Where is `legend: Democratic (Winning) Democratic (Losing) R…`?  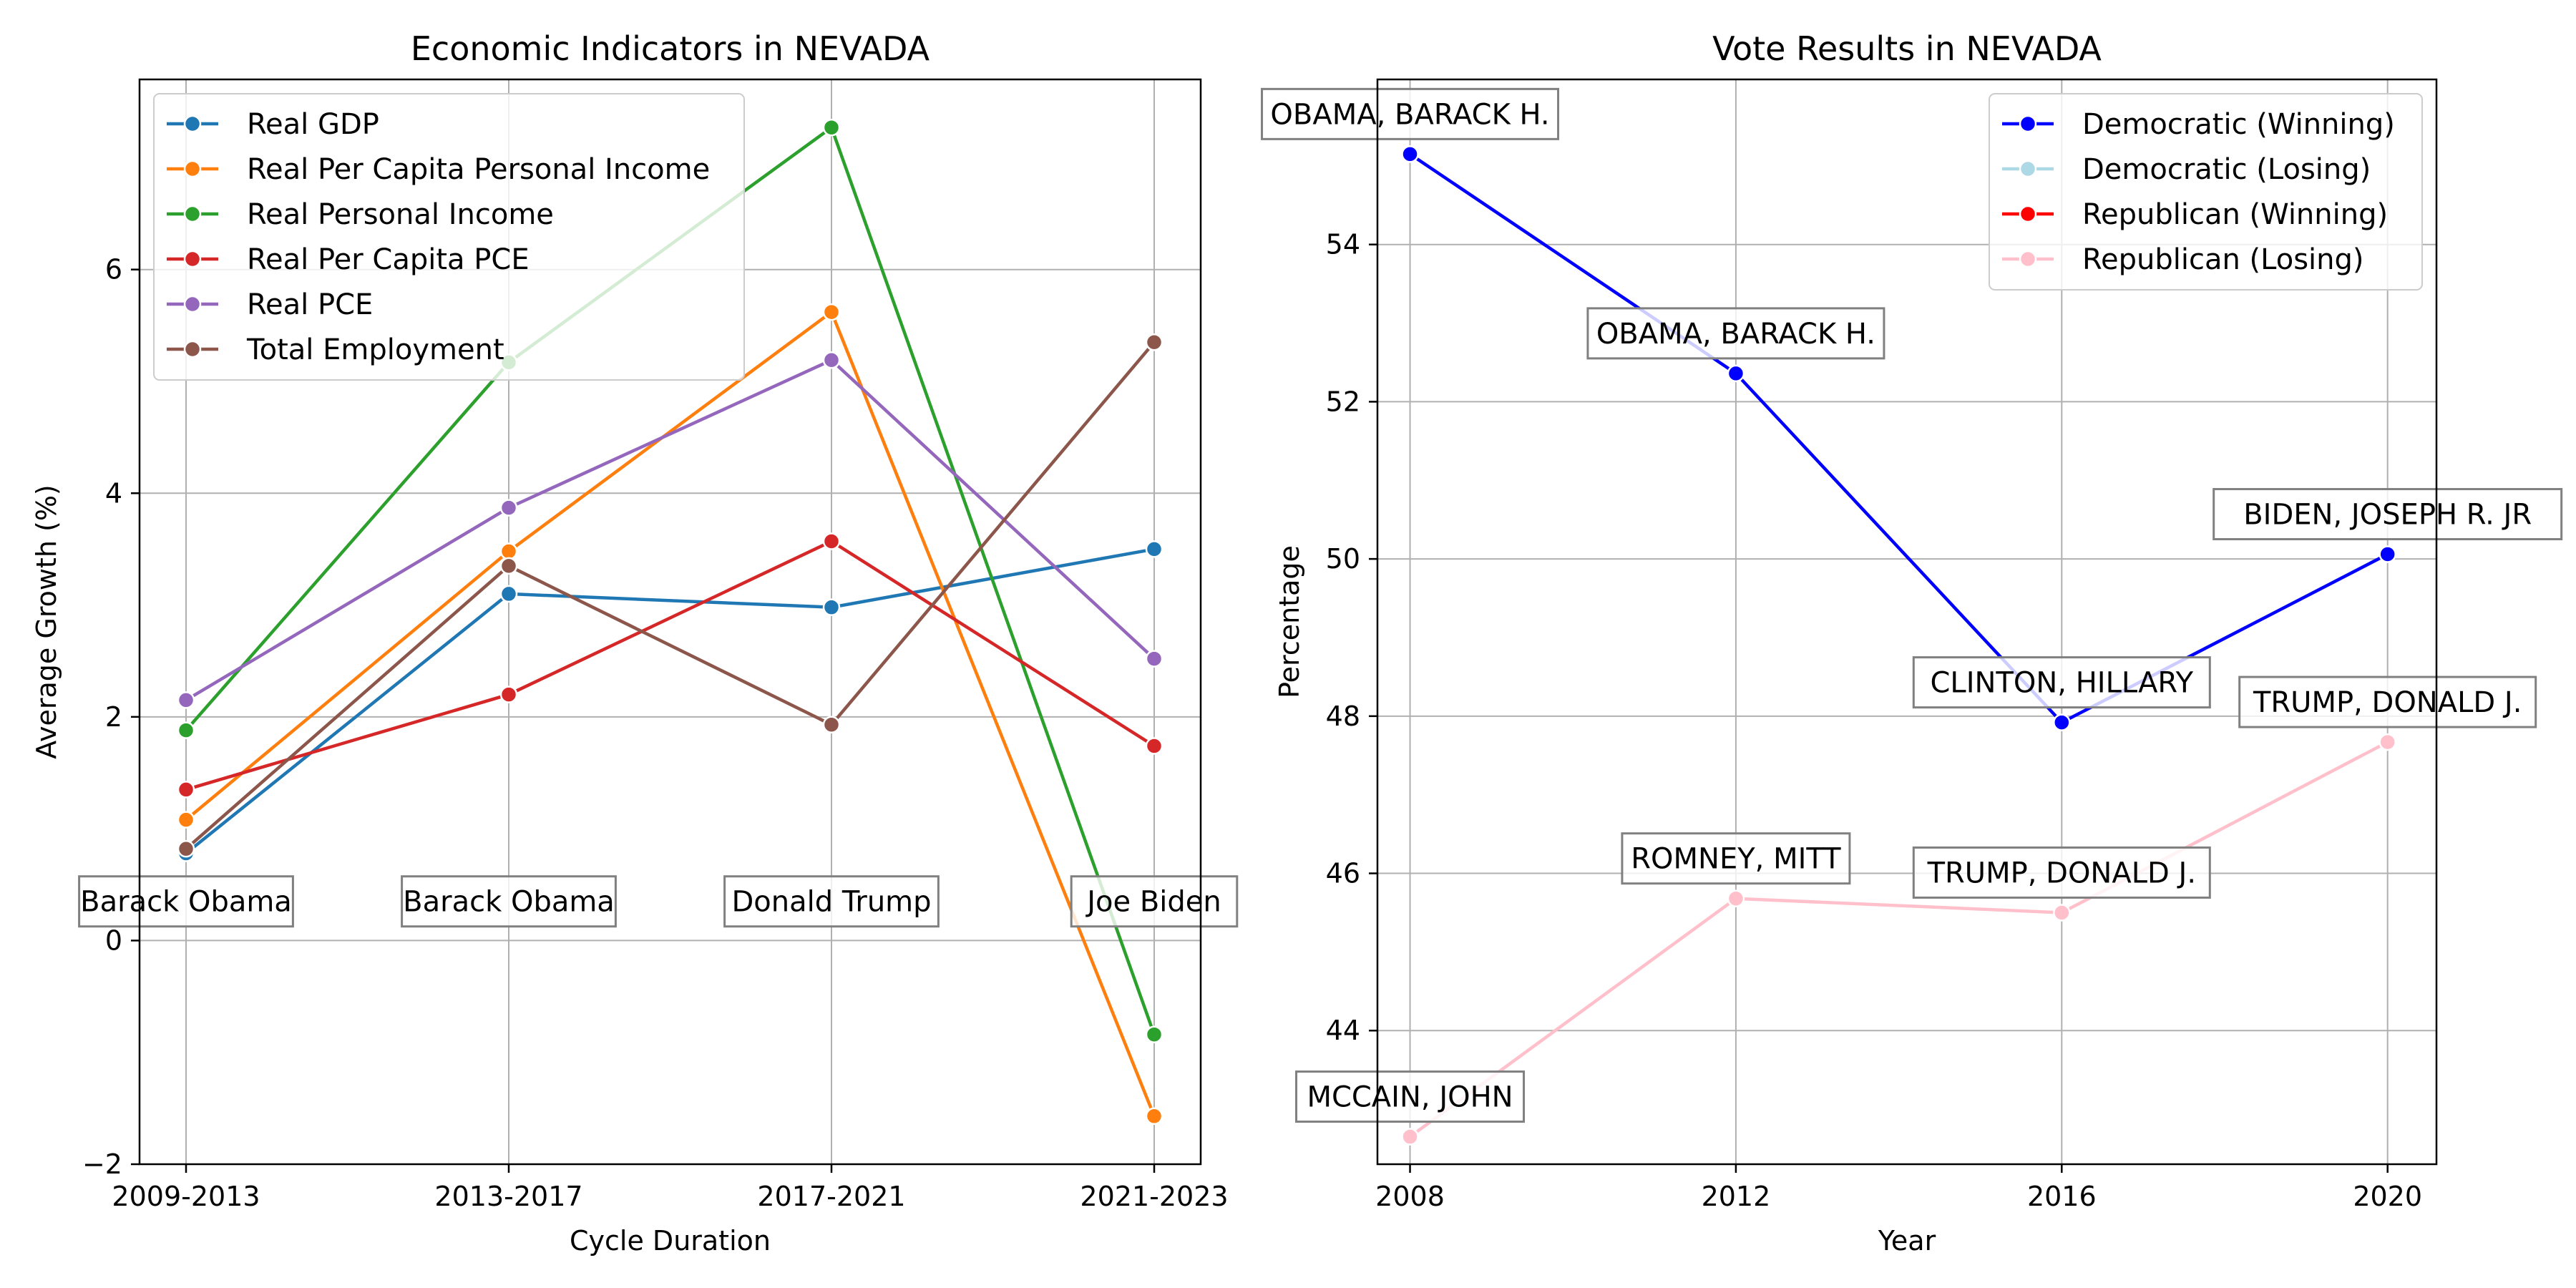 legend: Democratic (Winning) Democratic (Losing) R… is located at coordinates (2206, 192).